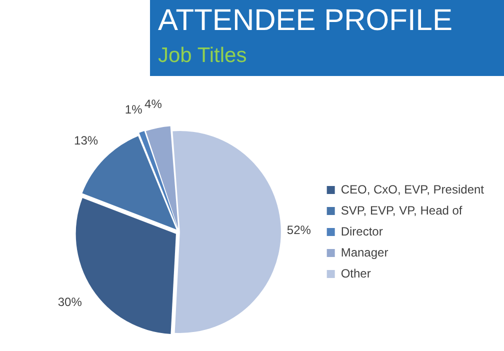  I want to click on legend-label: SVP, EVP, VP, Head of, so click(401, 210).